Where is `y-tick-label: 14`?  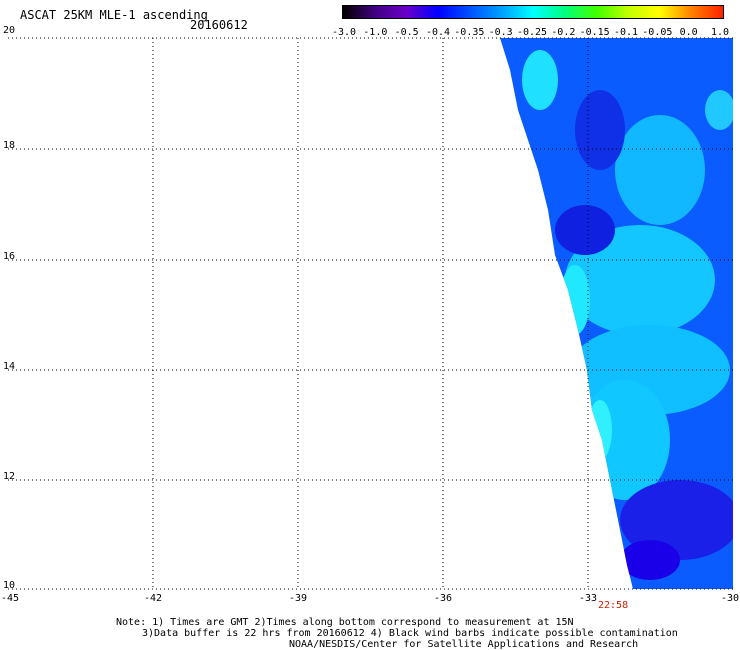 y-tick-label: 14 is located at coordinates (9, 366).